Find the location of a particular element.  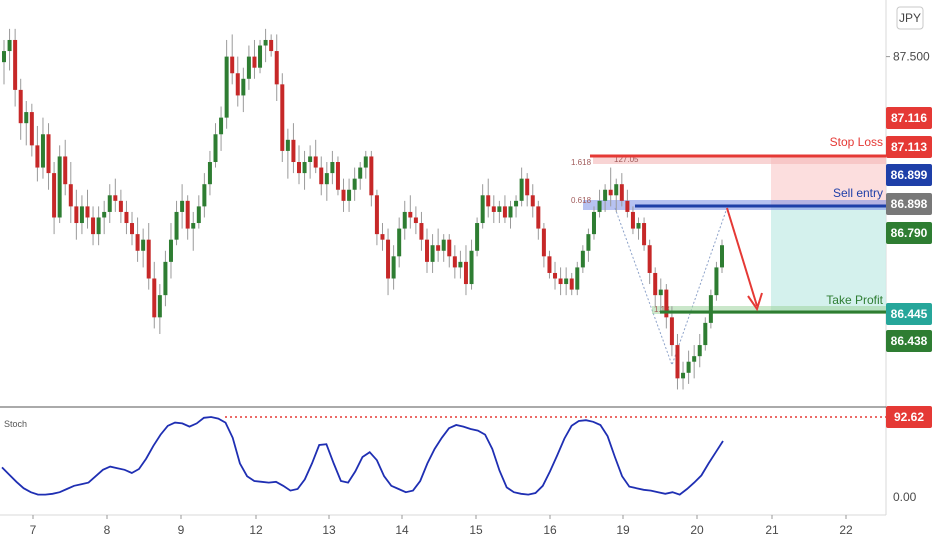

currency-badge: JPY is located at coordinates (910, 18).